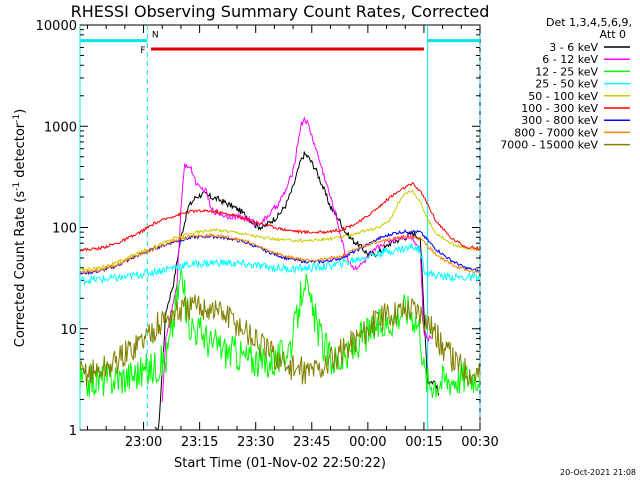  Describe the element at coordinates (60, 127) in the screenshot. I see `y-tick-label: 1000` at that location.